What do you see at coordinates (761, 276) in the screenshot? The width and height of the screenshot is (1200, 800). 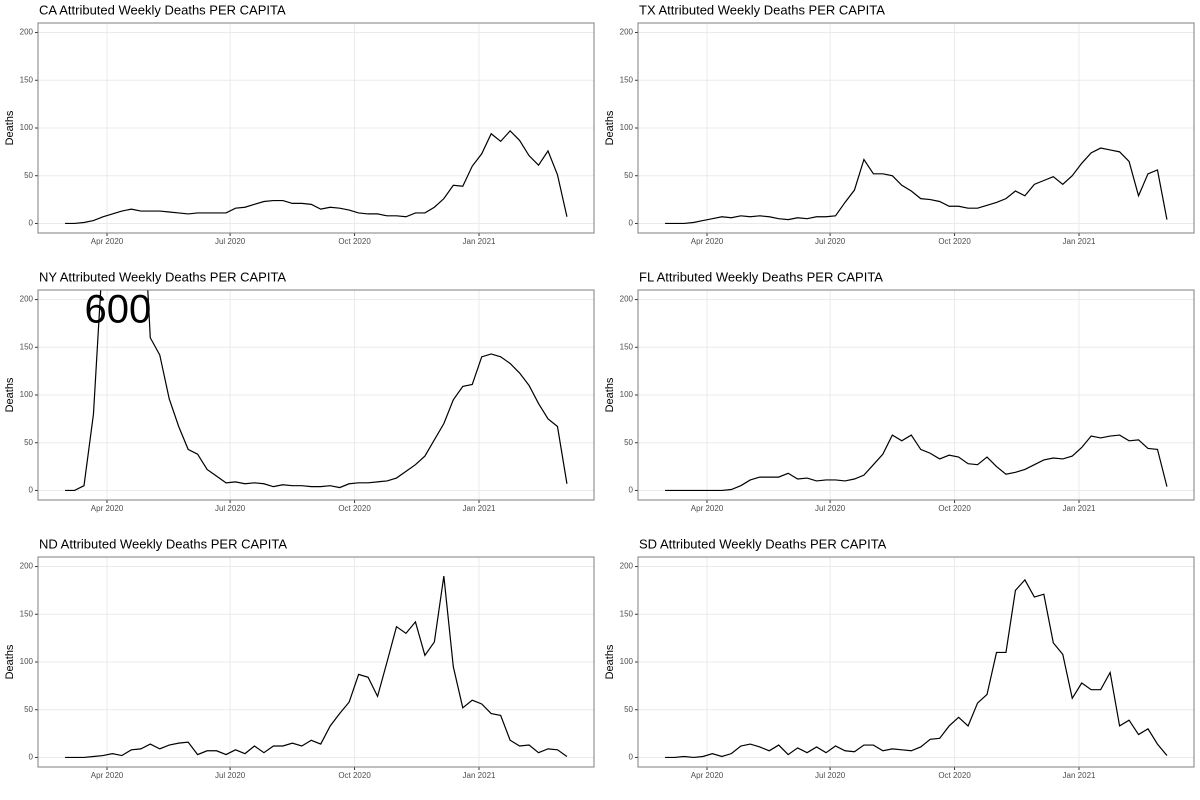 I see `panel-title: FL Attributed Weekly Deaths PER CAPITA` at bounding box center [761, 276].